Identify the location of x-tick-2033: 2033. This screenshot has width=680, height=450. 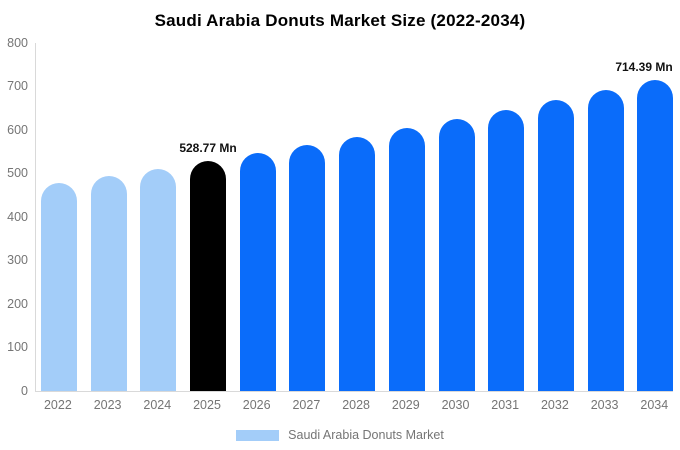
(604, 405).